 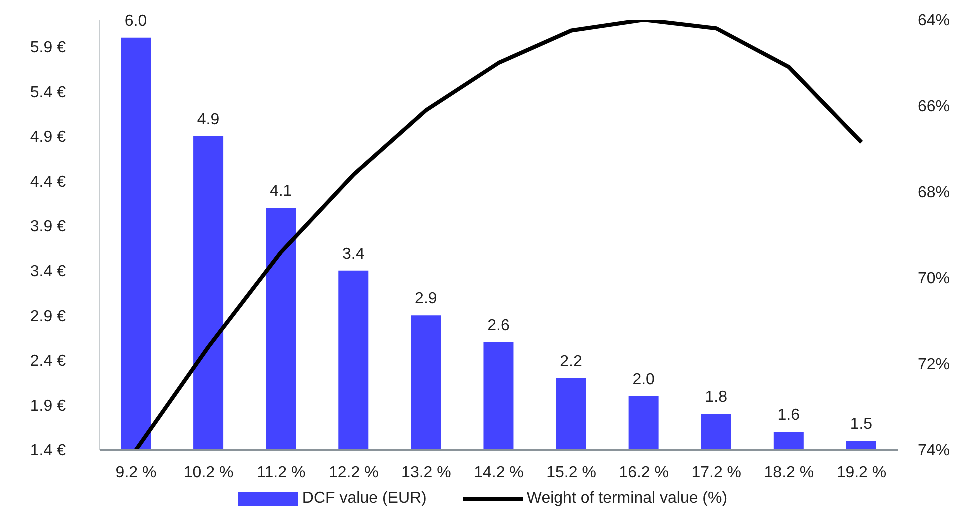 I want to click on x-tick-label: 13.2 %, so click(x=427, y=473).